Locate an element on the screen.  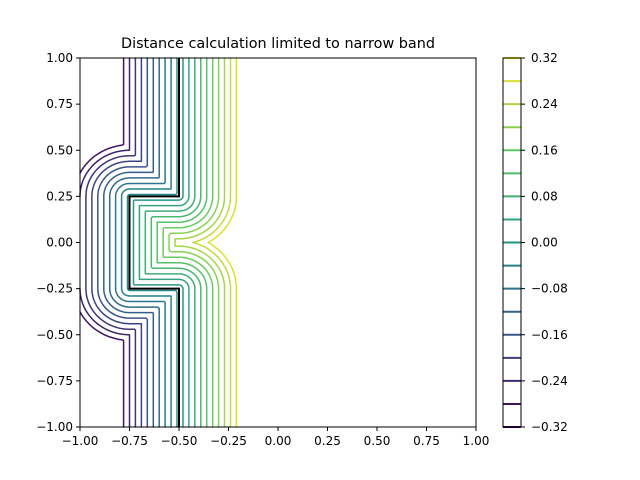
y-tick-label: 0.75 is located at coordinates (59, 104).